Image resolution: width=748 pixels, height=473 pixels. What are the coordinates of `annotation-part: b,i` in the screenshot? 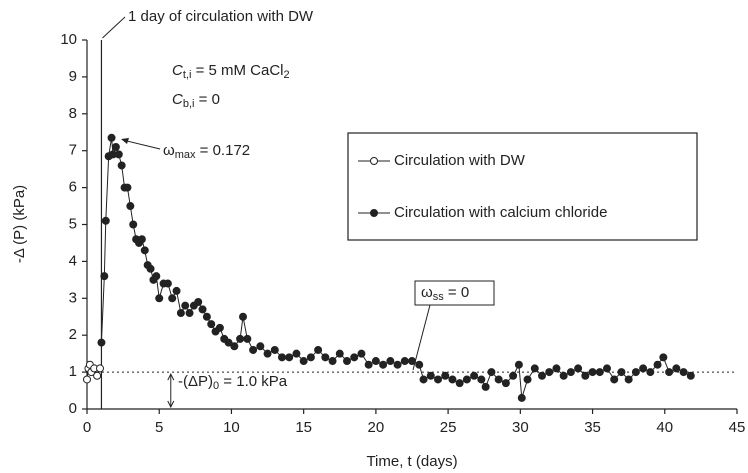 It's located at (189, 104).